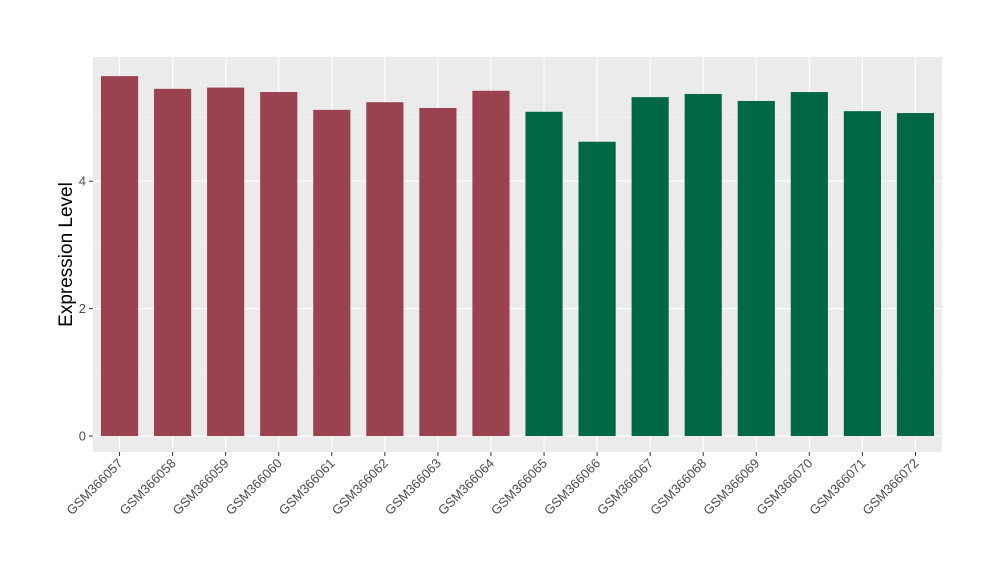 Image resolution: width=1000 pixels, height=580 pixels. Describe the element at coordinates (385, 269) in the screenshot. I see `bar-GSM366062` at that location.